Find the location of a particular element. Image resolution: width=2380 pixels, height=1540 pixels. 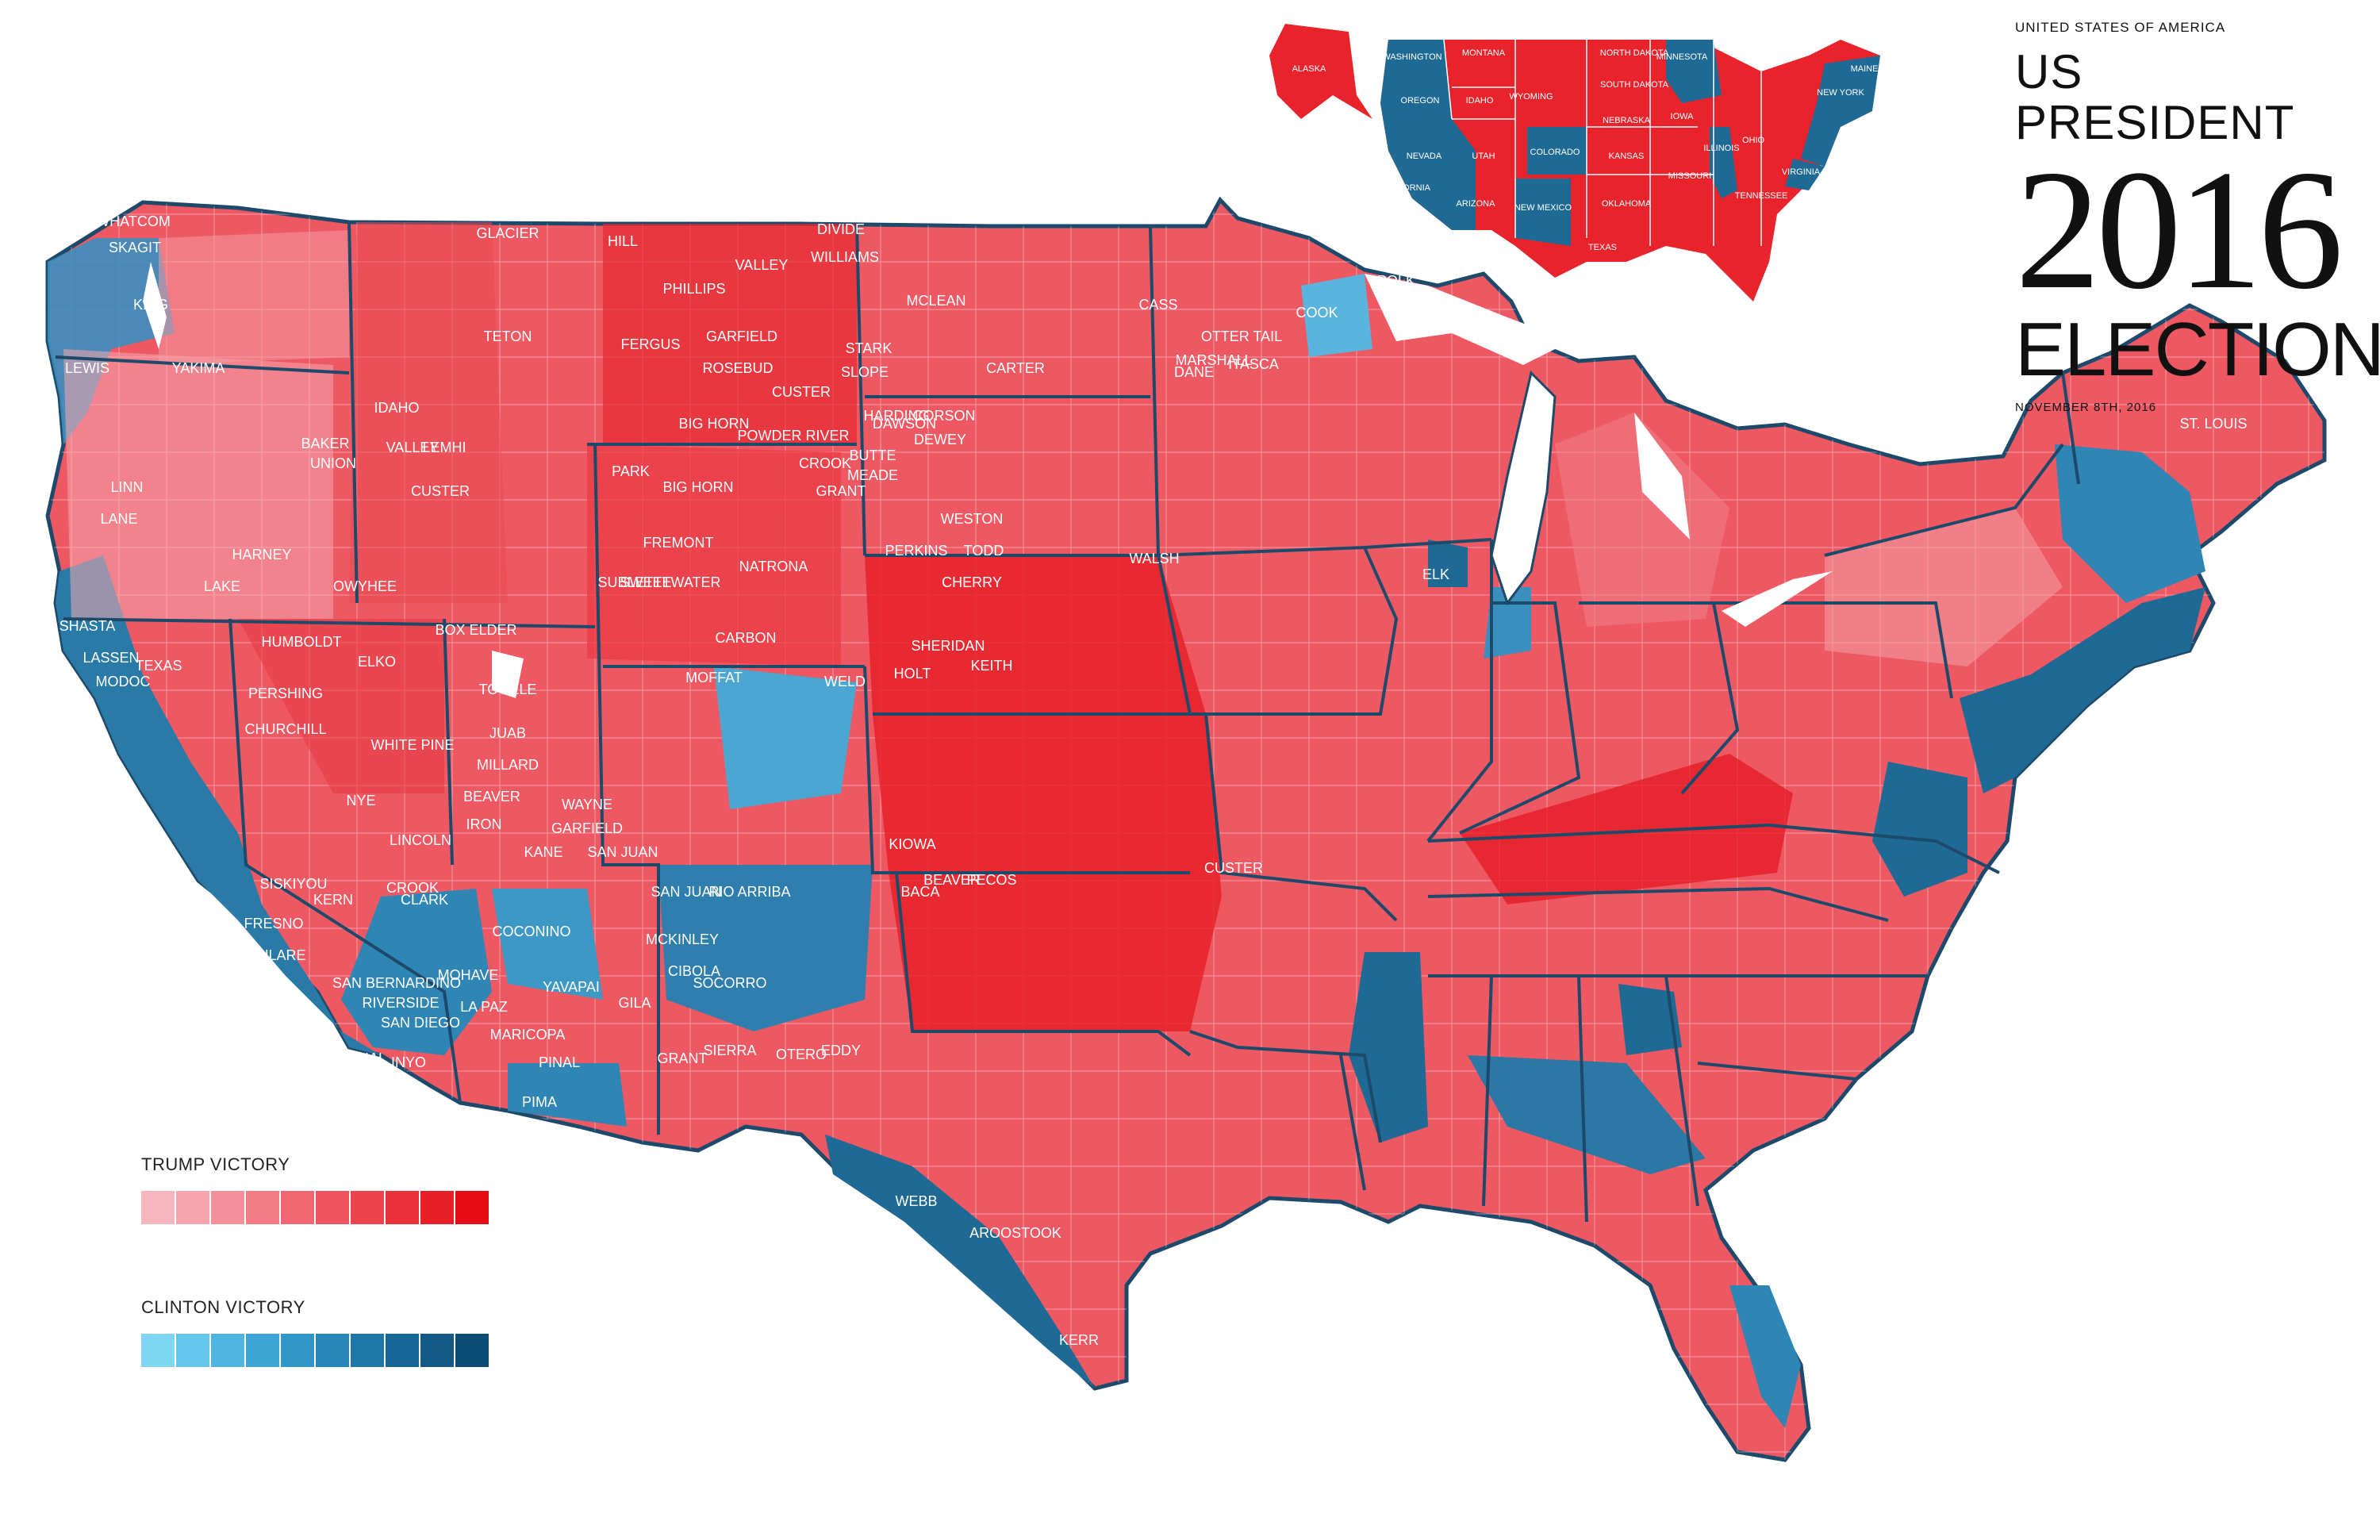

county-label: SUBLETTE is located at coordinates (634, 582).